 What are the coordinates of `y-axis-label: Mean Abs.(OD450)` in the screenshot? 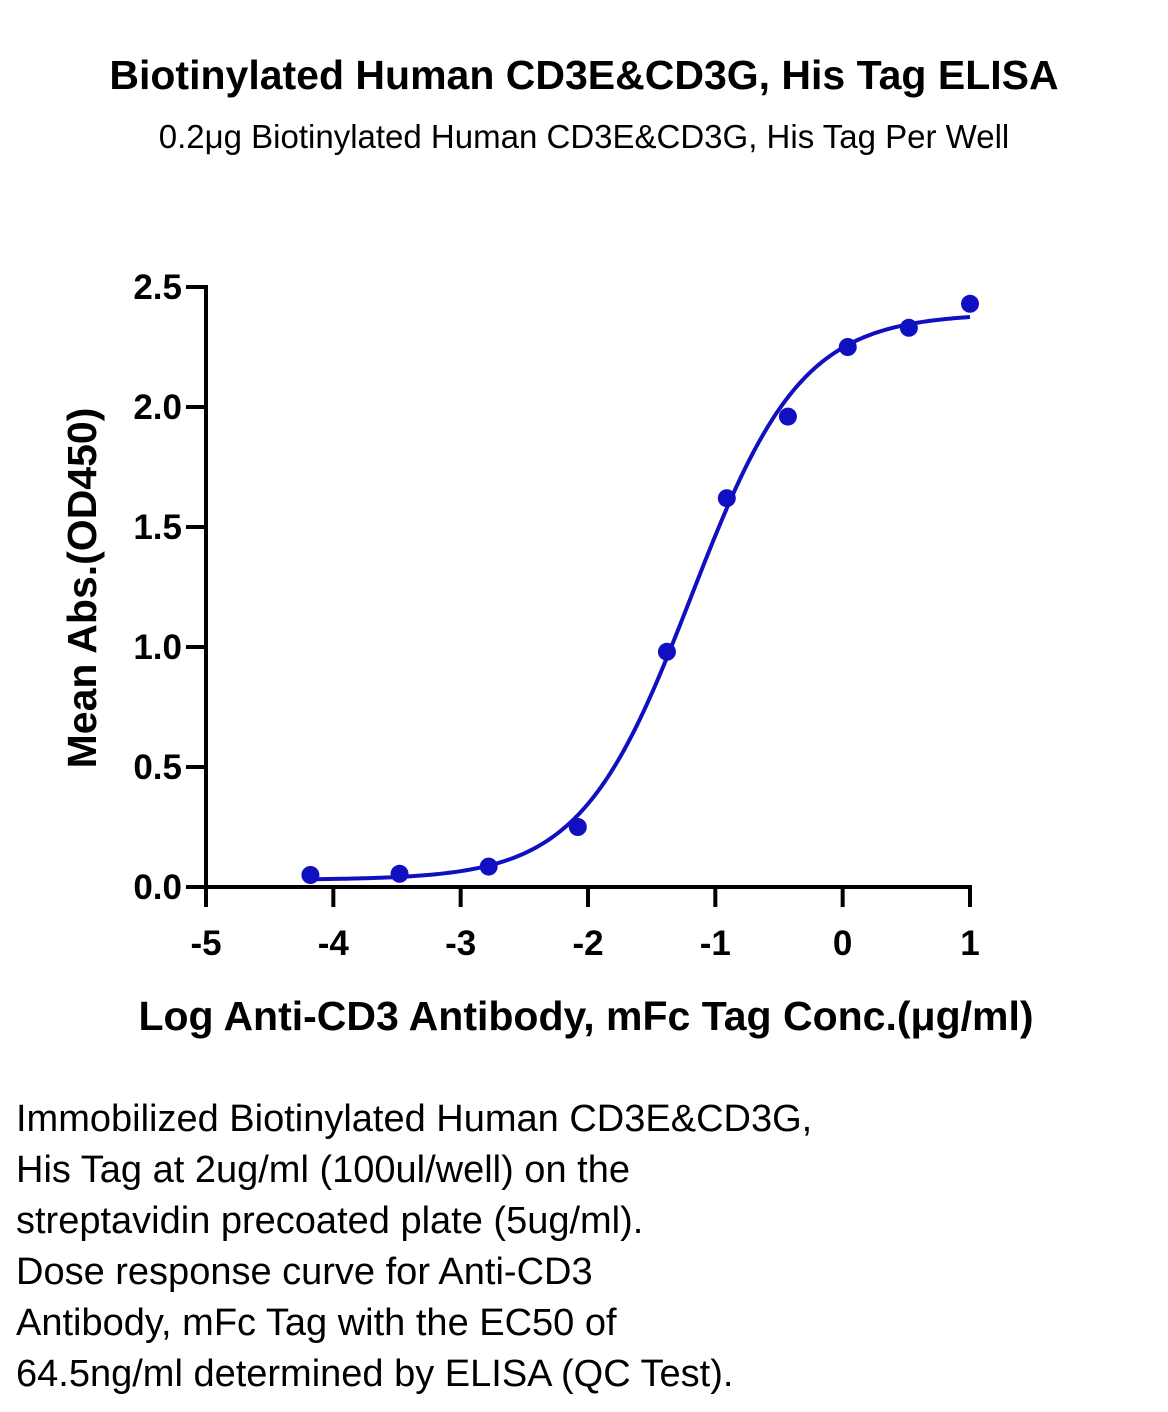 It's located at (82, 588).